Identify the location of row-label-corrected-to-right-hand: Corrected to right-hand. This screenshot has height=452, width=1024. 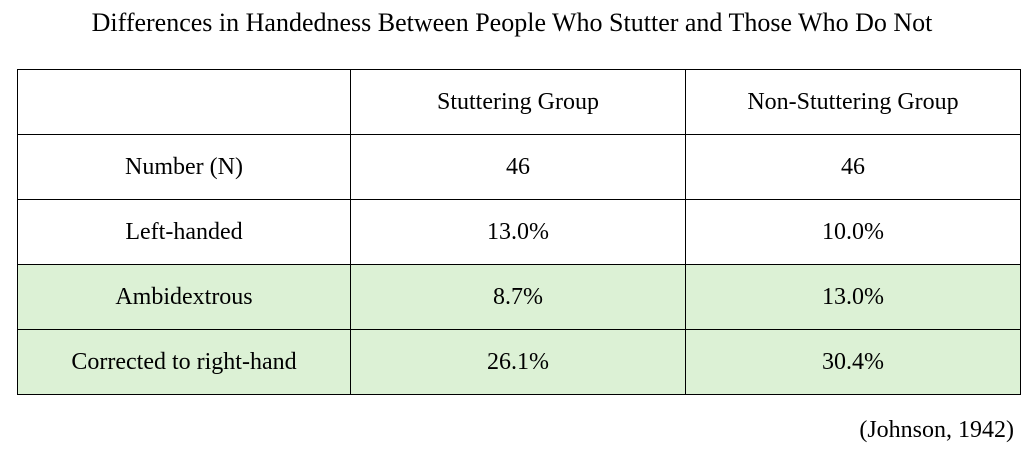
(184, 362).